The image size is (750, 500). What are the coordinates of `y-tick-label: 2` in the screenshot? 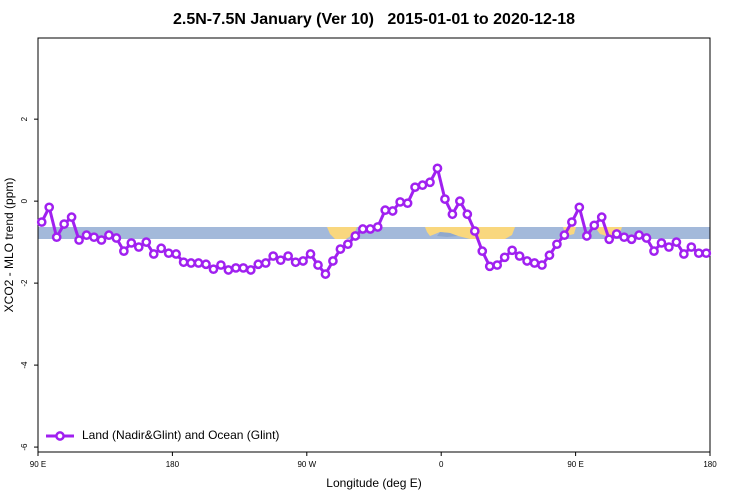 It's located at (24, 118).